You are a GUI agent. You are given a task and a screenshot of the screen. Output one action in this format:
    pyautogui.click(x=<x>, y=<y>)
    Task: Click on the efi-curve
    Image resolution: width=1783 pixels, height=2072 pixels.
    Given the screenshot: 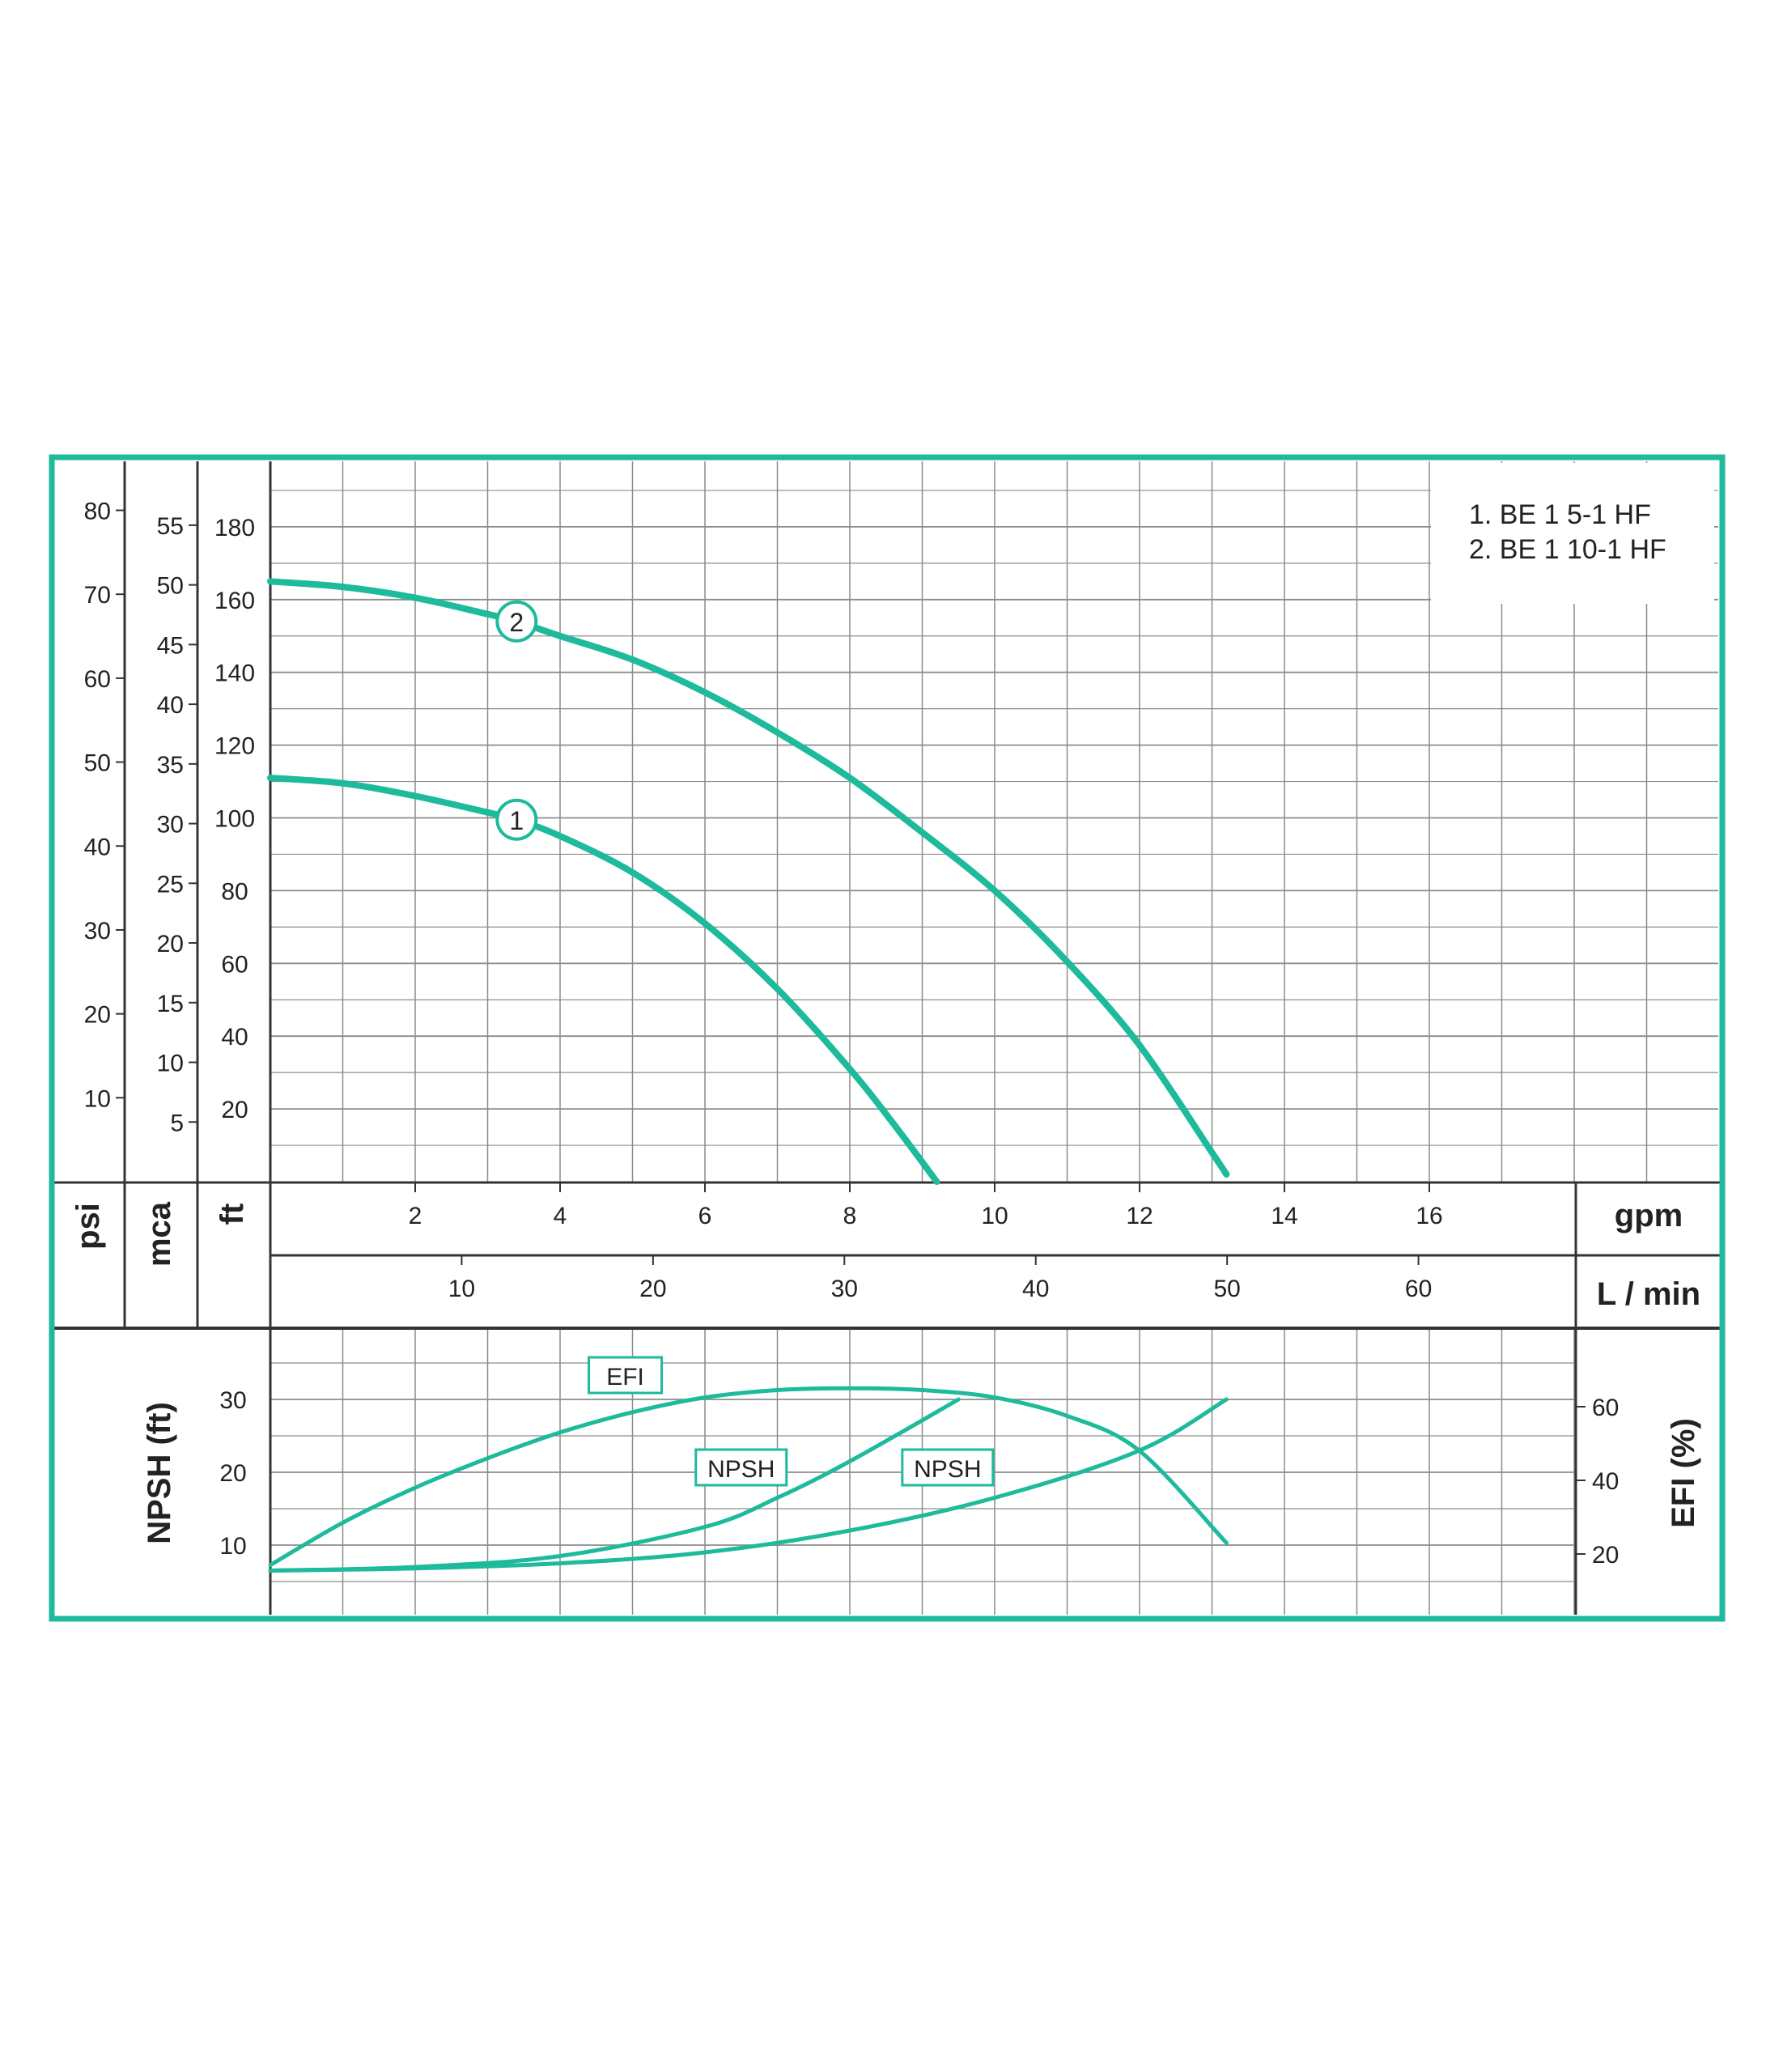 What is the action you would take?
    pyautogui.click(x=748, y=1477)
    